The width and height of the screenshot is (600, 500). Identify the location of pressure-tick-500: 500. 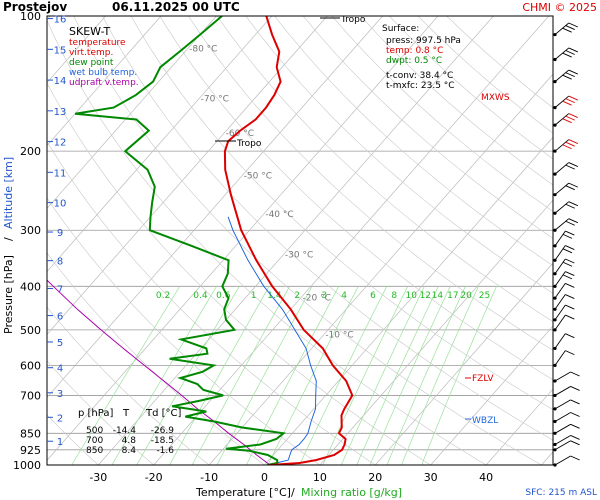
(30, 330).